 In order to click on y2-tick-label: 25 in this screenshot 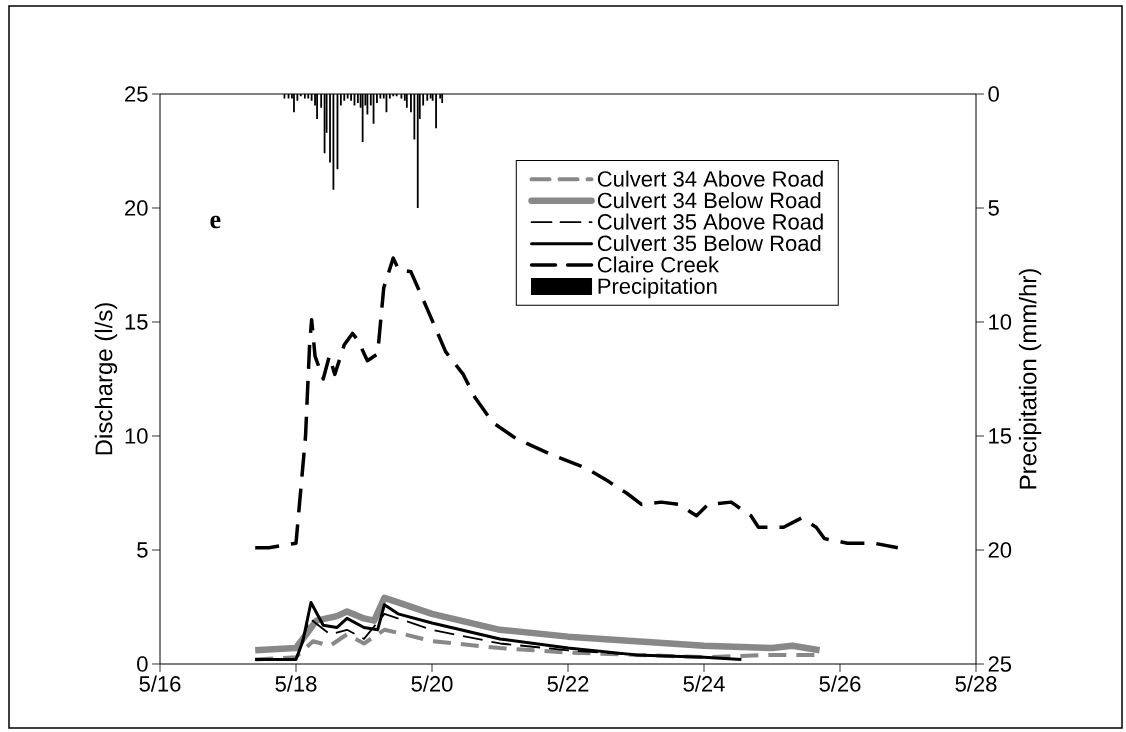, I will do `click(1000, 664)`.